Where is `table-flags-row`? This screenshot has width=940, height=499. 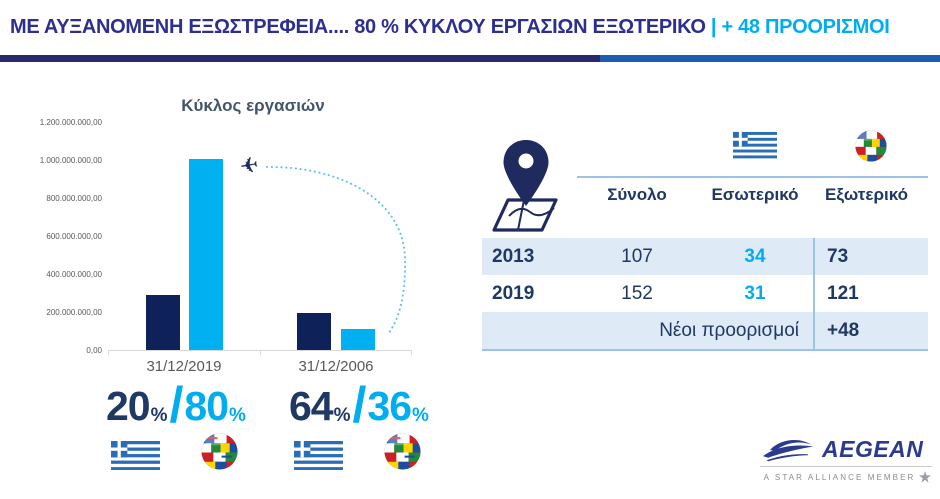 table-flags-row is located at coordinates (705, 153).